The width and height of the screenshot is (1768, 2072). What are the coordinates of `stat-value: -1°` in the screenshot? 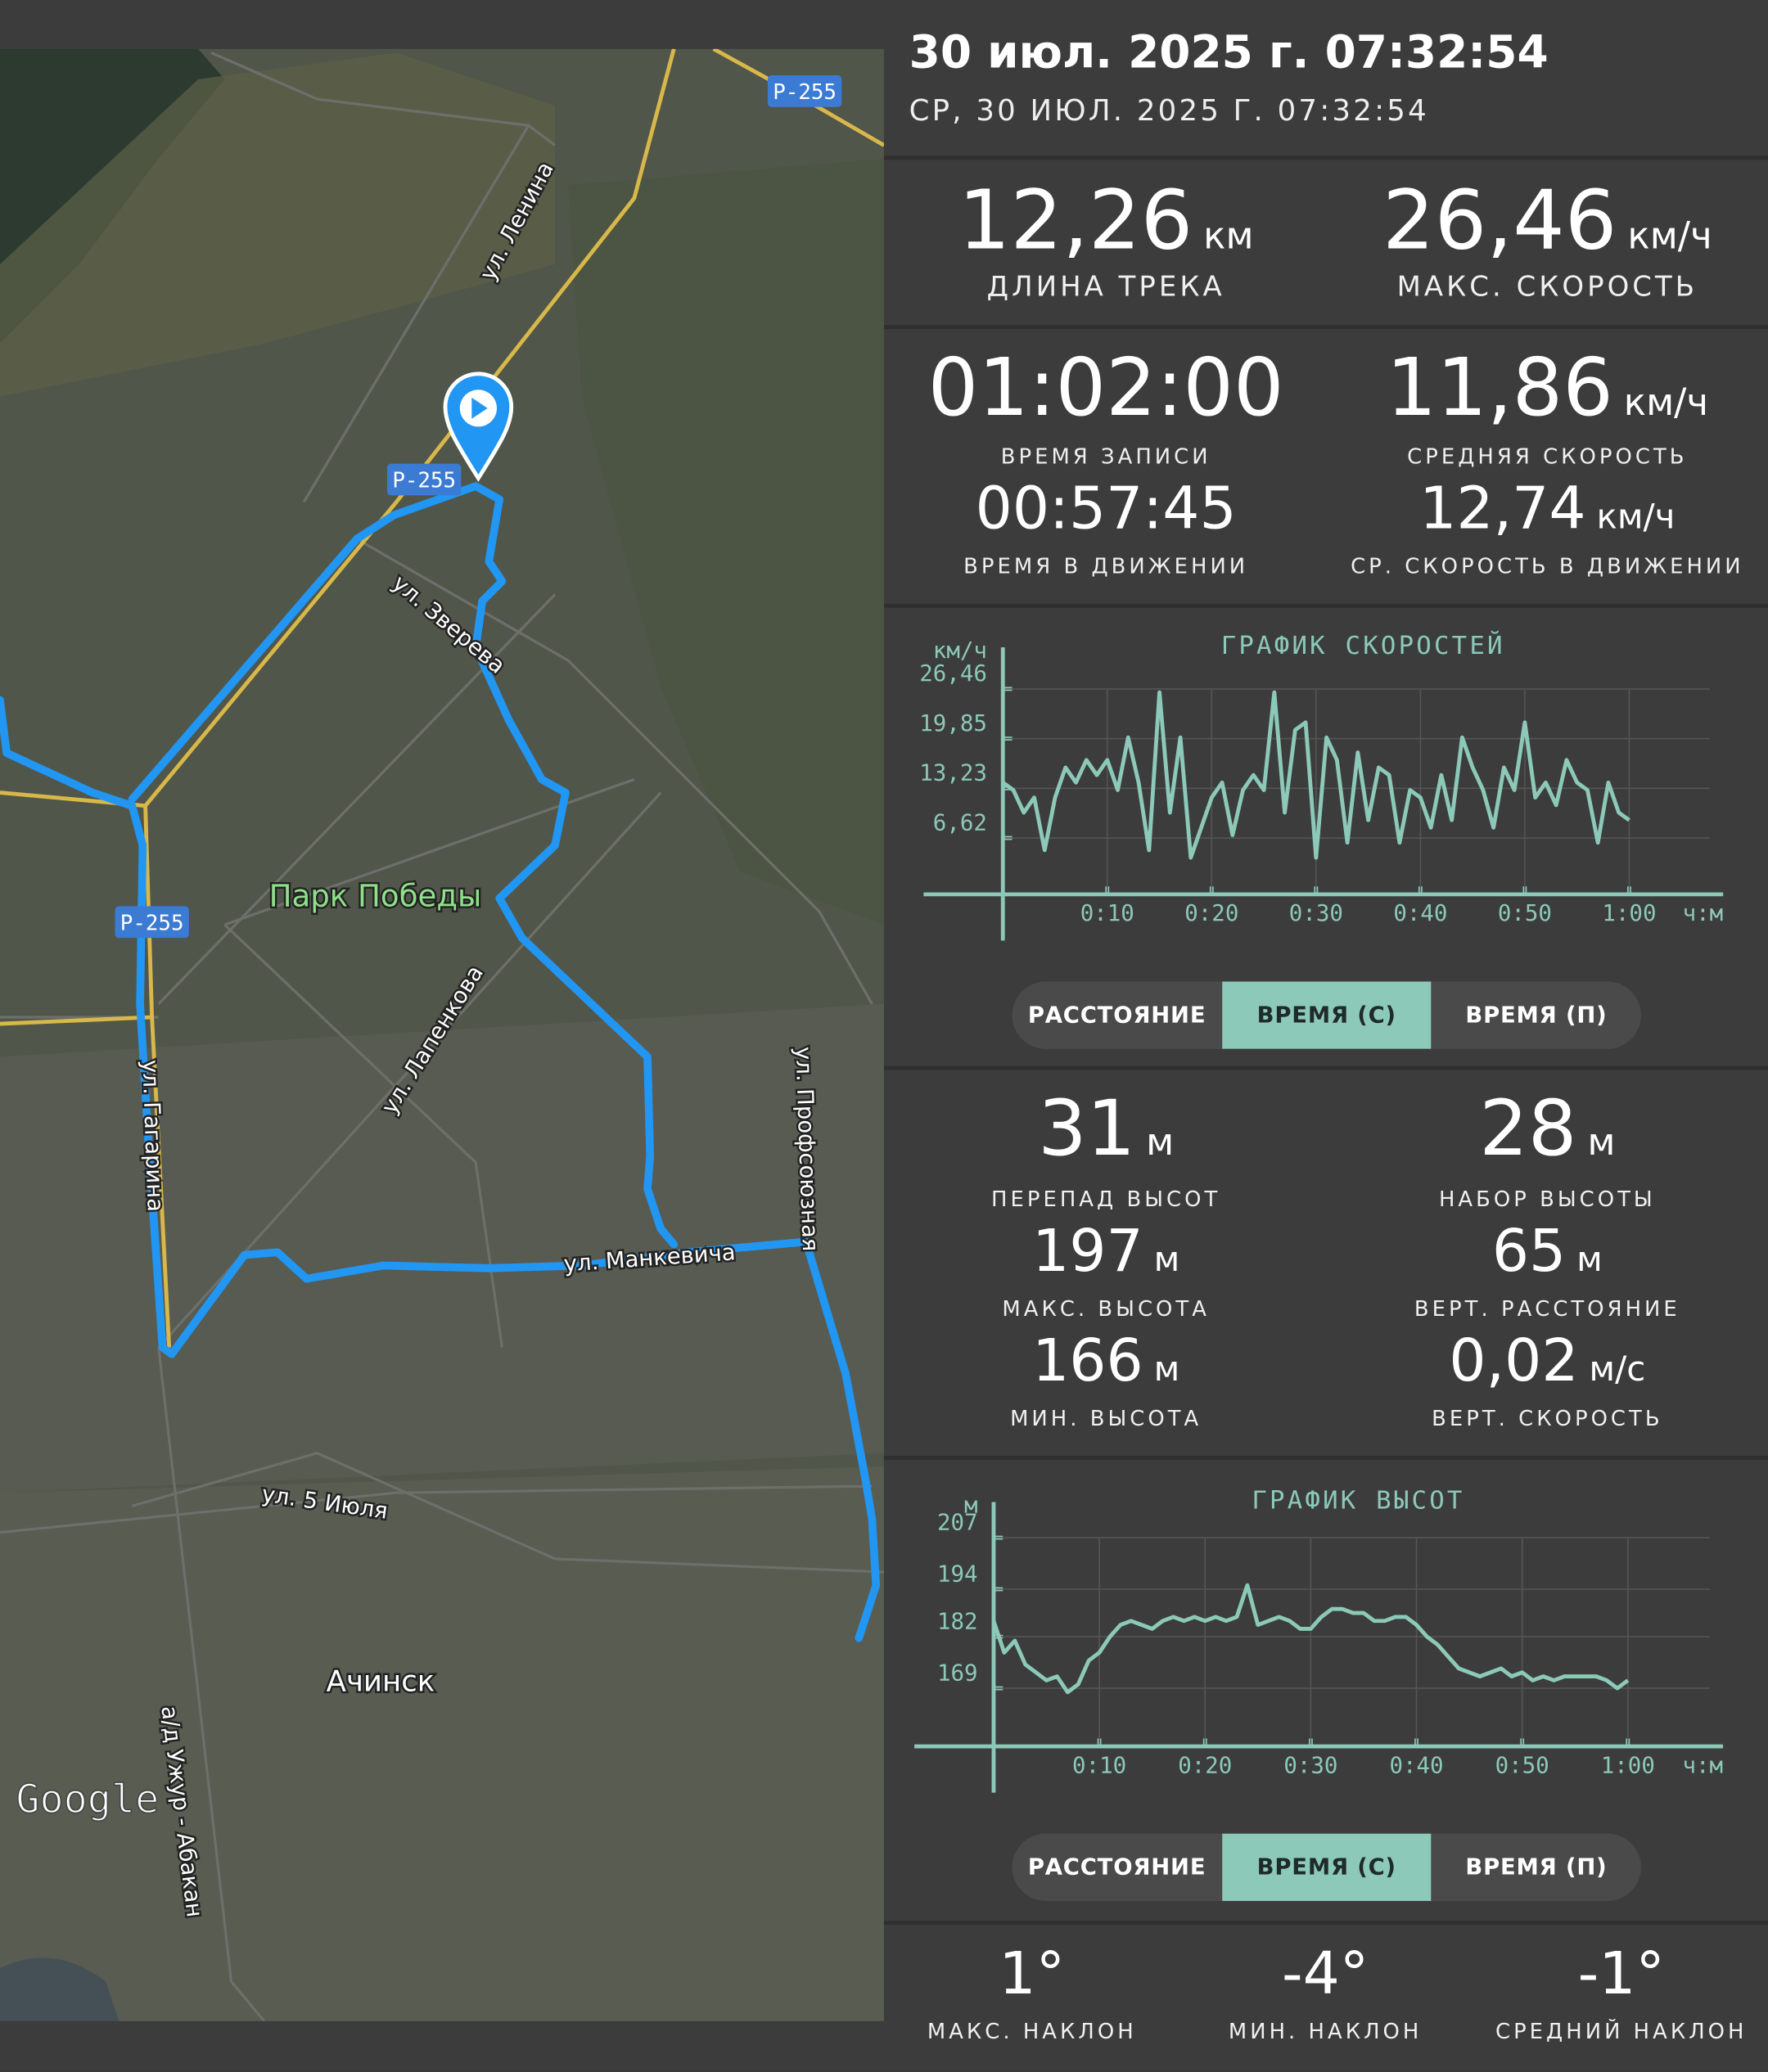 It's located at (1621, 1974).